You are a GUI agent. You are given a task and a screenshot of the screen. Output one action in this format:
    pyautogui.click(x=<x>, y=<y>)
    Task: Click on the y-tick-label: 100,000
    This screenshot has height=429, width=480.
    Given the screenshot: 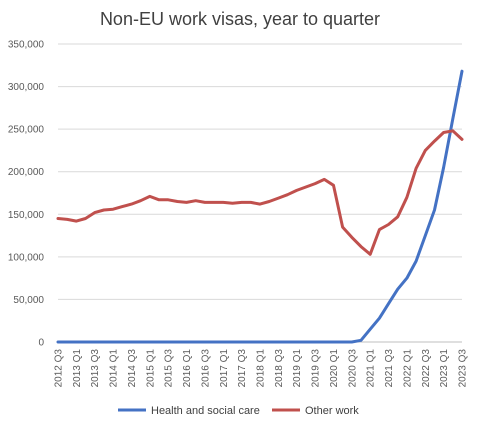 What is the action you would take?
    pyautogui.click(x=26, y=257)
    